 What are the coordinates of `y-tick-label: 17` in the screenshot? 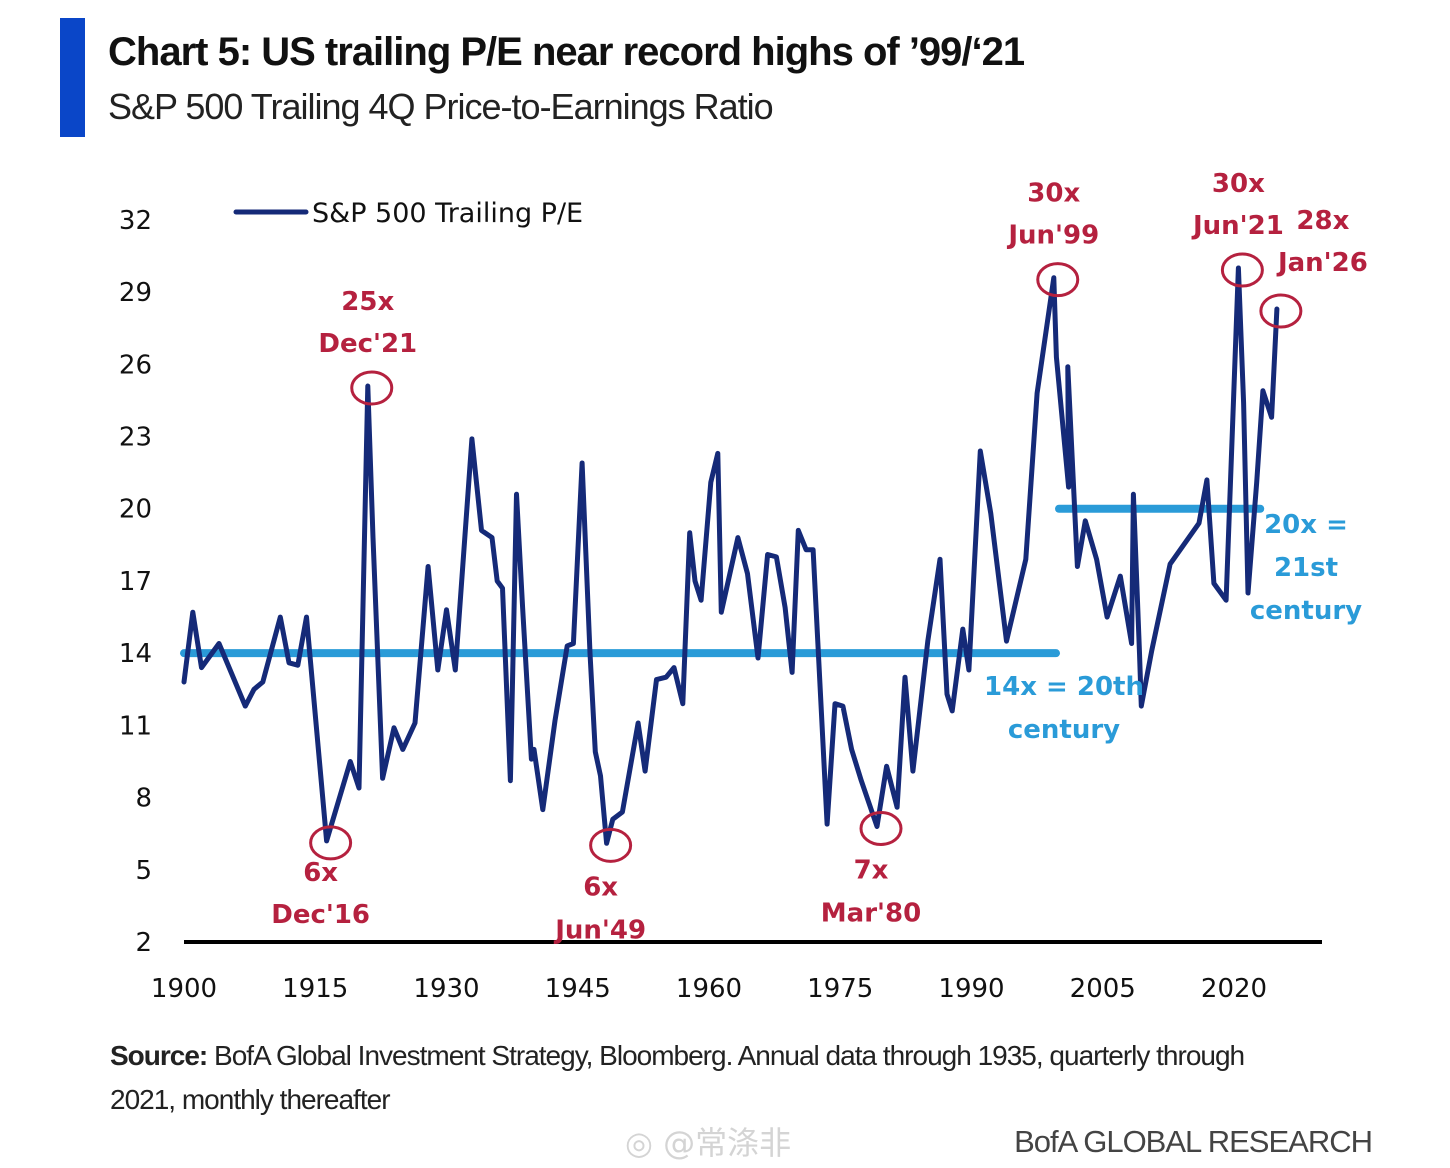 It's located at (135, 582).